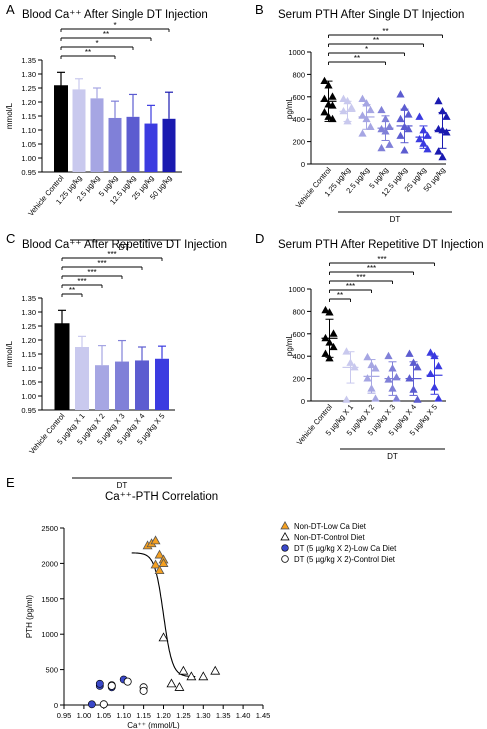 Image resolution: width=487 pixels, height=729 pixels. Describe the element at coordinates (315, 424) in the screenshot. I see `x-tick-label: Vehicle Control` at that location.